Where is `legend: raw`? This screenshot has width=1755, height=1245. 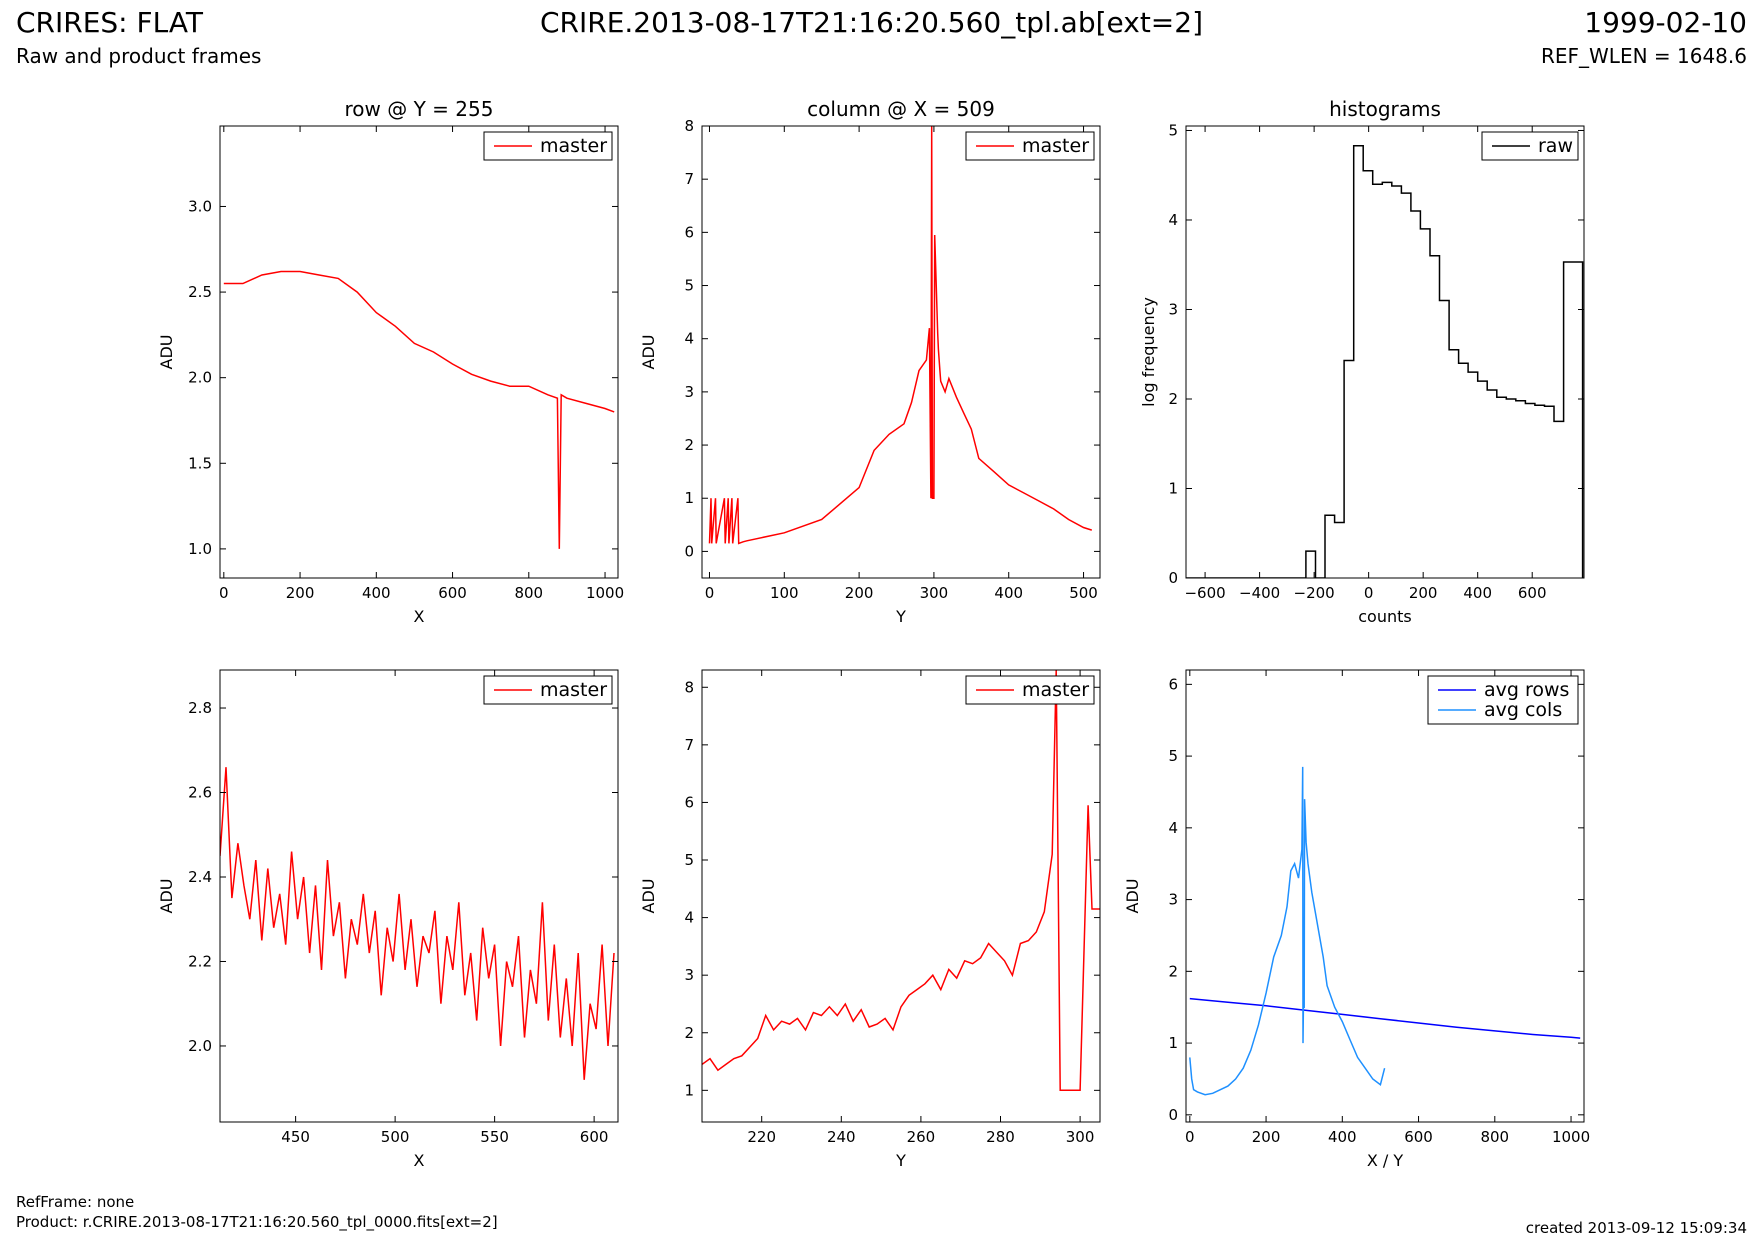
legend: raw is located at coordinates (1530, 146).